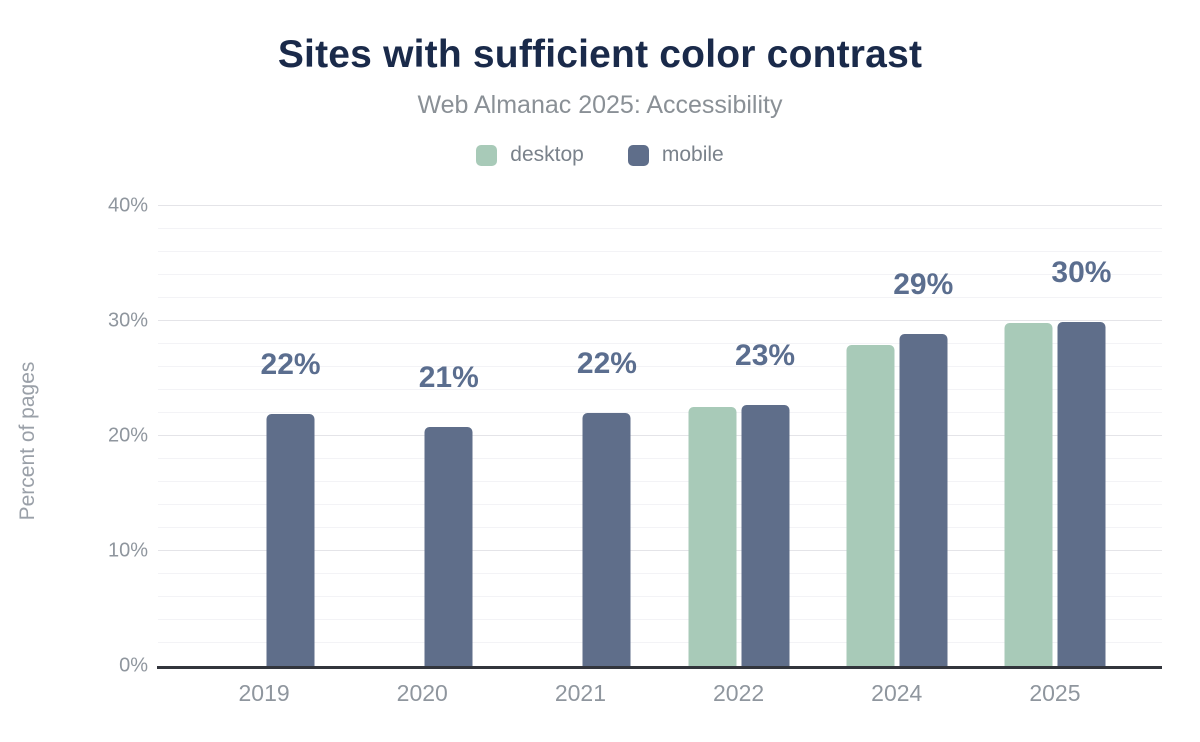  Describe the element at coordinates (127, 550) in the screenshot. I see `y-tick-label: 10%` at that location.